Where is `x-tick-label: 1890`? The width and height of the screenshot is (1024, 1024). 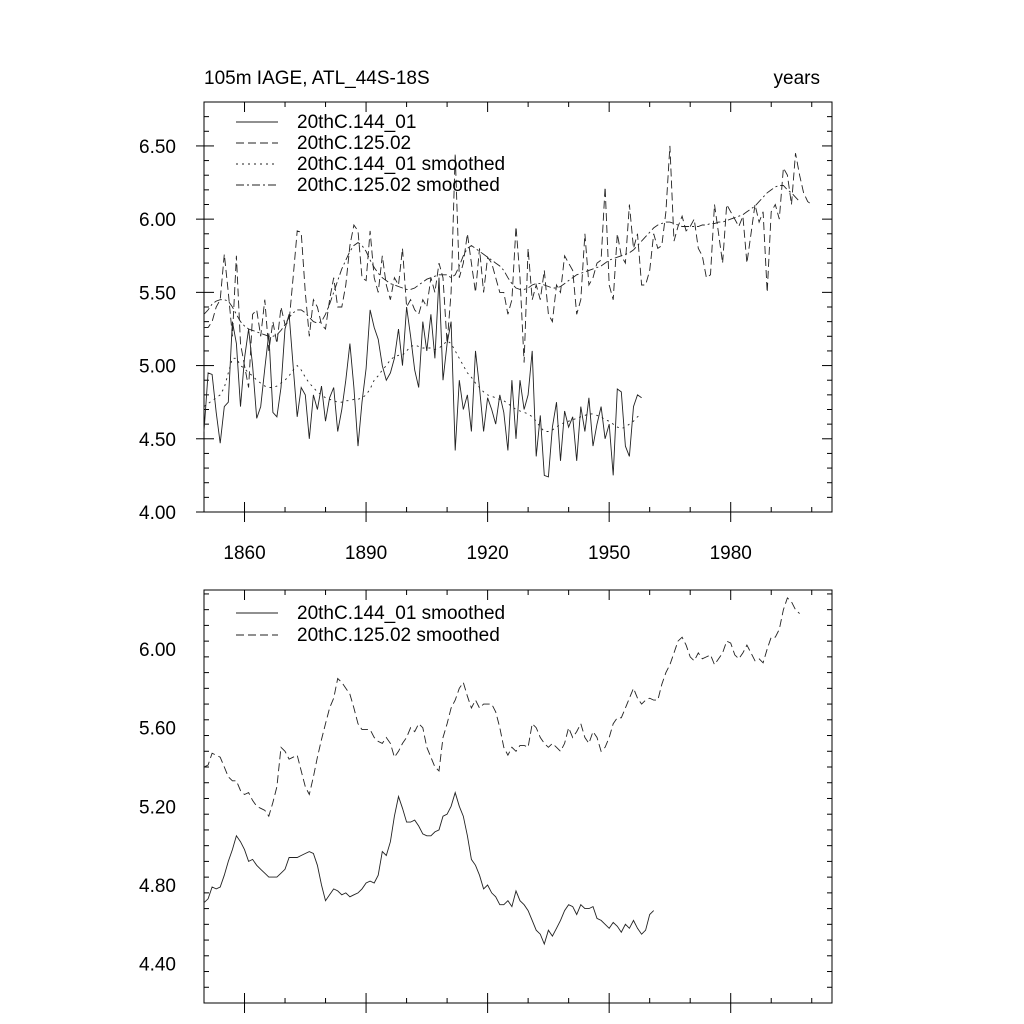 x-tick-label: 1890 is located at coordinates (366, 553).